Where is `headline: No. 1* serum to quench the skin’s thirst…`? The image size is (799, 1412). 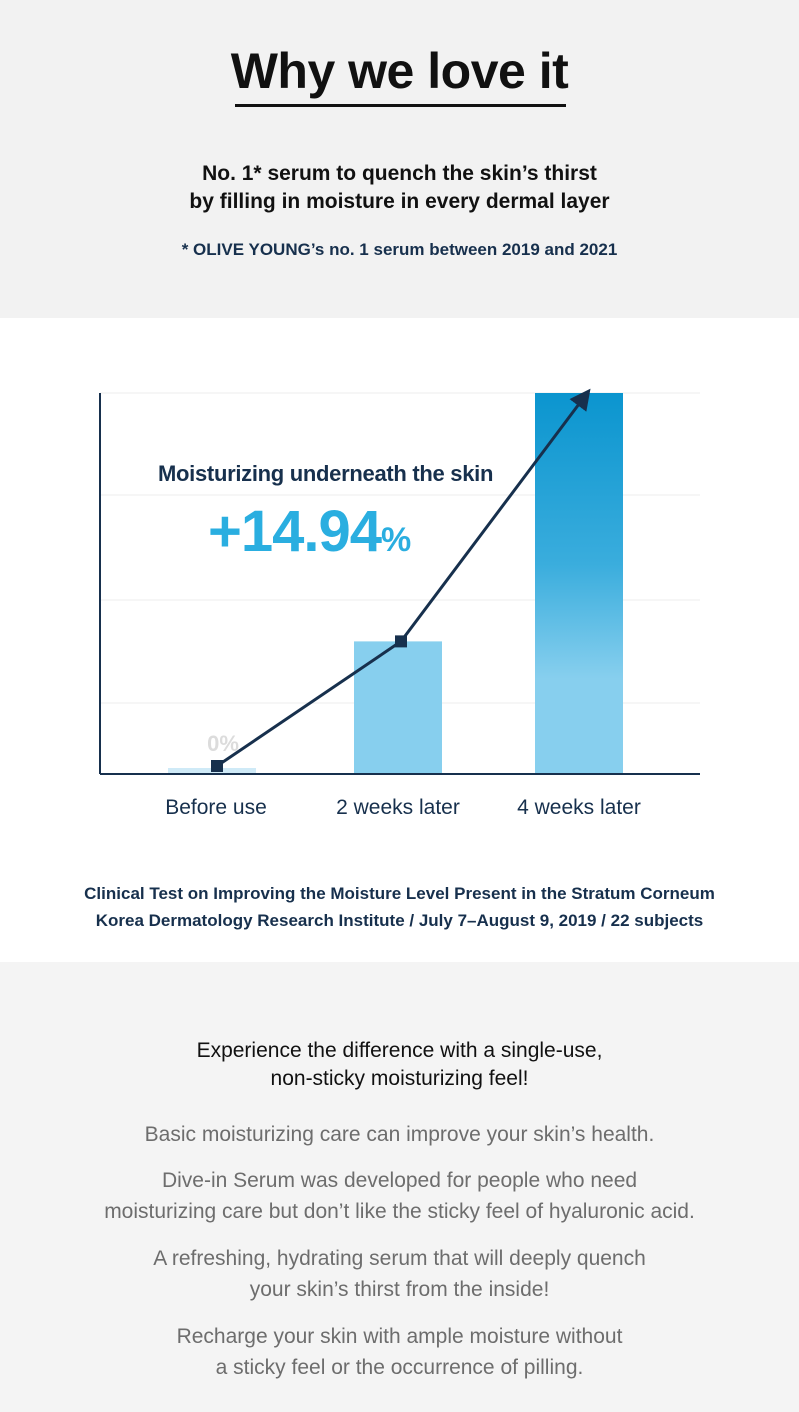 headline: No. 1* serum to quench the skin’s thirst… is located at coordinates (399, 188).